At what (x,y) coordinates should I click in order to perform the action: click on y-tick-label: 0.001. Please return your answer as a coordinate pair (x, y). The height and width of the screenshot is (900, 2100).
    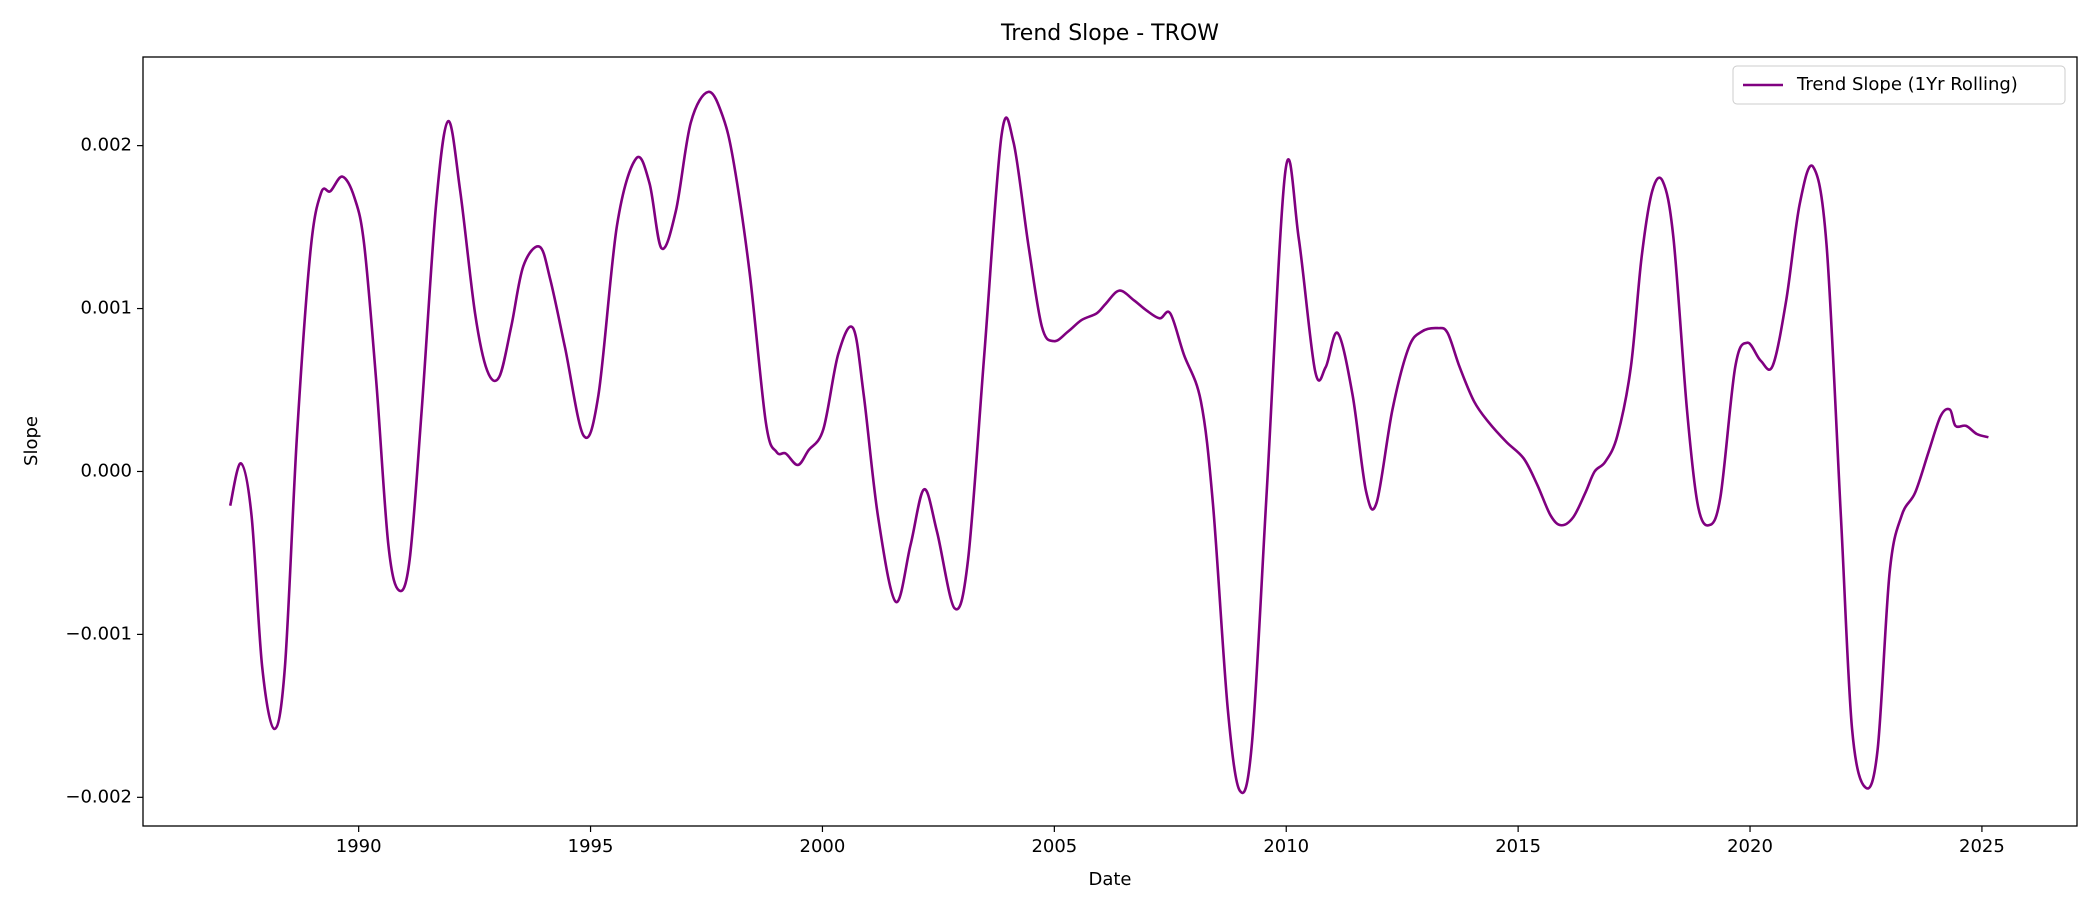
    Looking at the image, I should click on (106, 308).